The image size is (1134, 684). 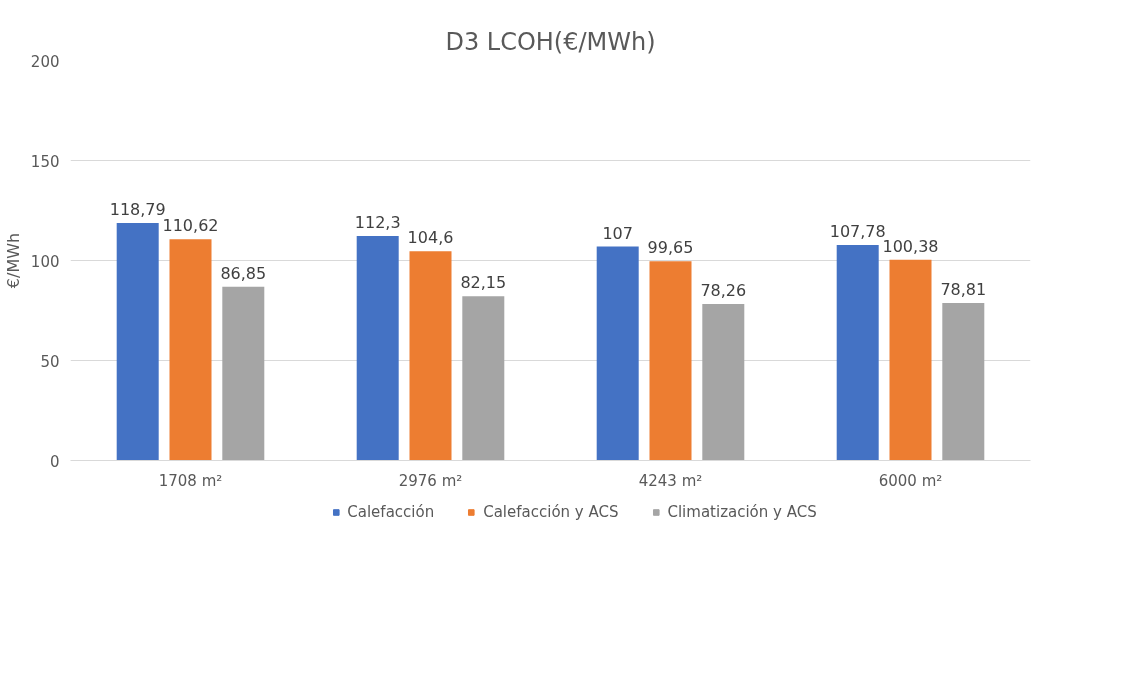 I want to click on data-label: 118,79, so click(x=137, y=209).